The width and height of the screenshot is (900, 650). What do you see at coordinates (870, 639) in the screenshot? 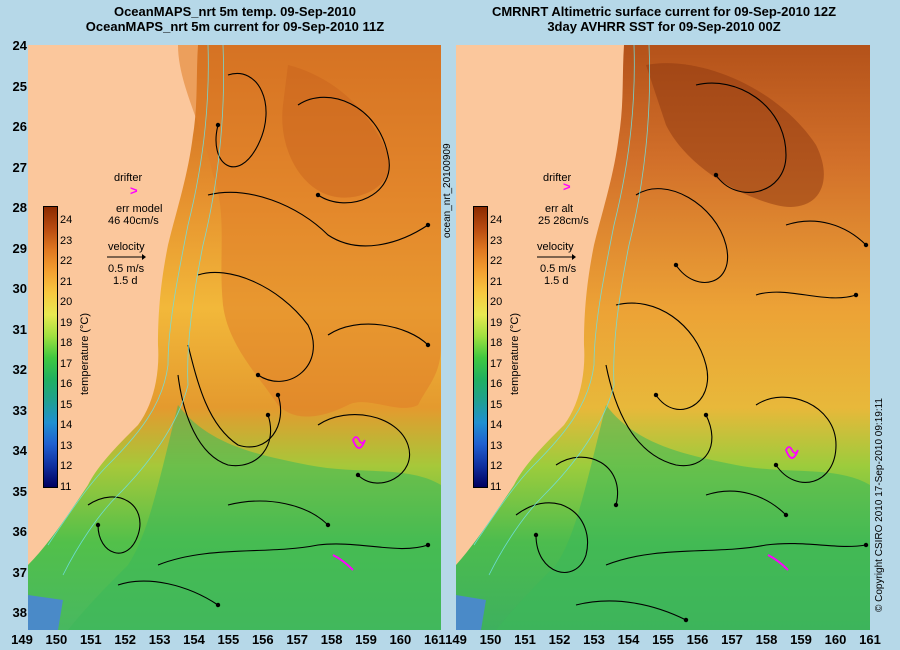
I see `right-lon-tick-label: 161` at bounding box center [870, 639].